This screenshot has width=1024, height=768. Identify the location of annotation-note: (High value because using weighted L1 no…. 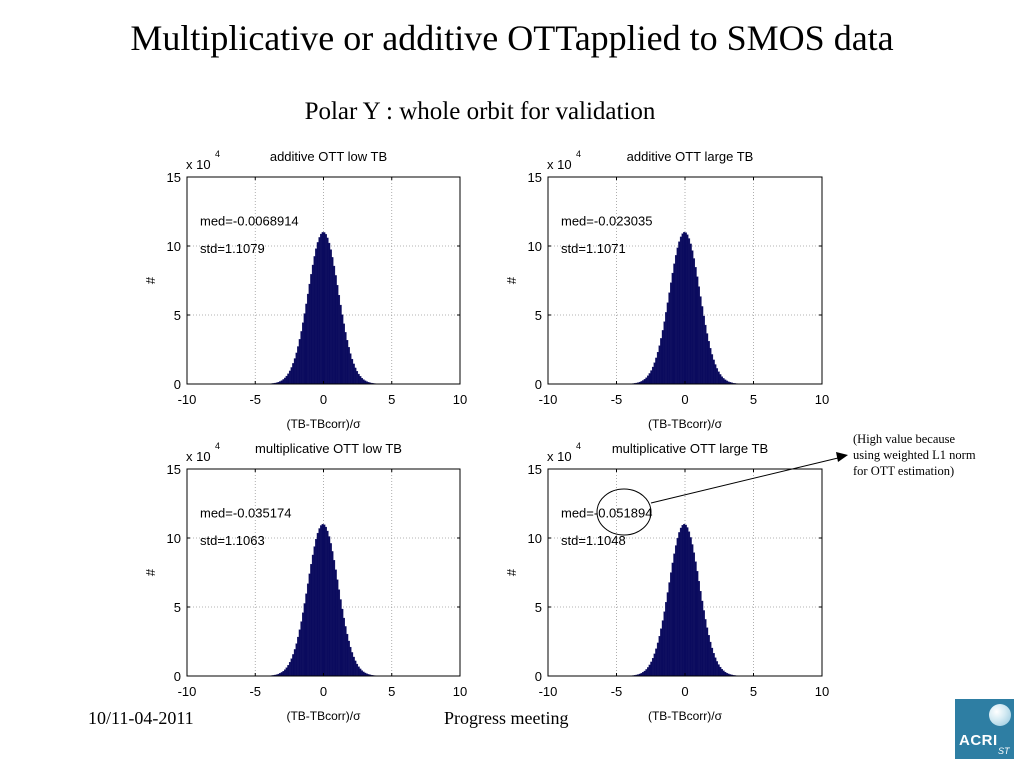
(938, 455).